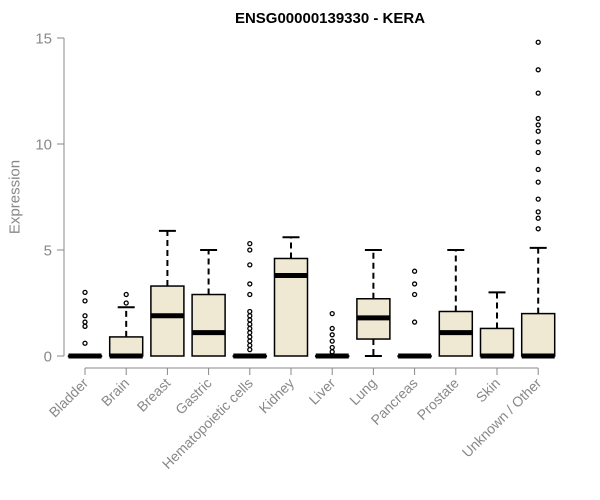 The height and width of the screenshot is (500, 600). Describe the element at coordinates (330, 18) in the screenshot. I see `chart-title: ENSG00000139330 - KERA` at that location.